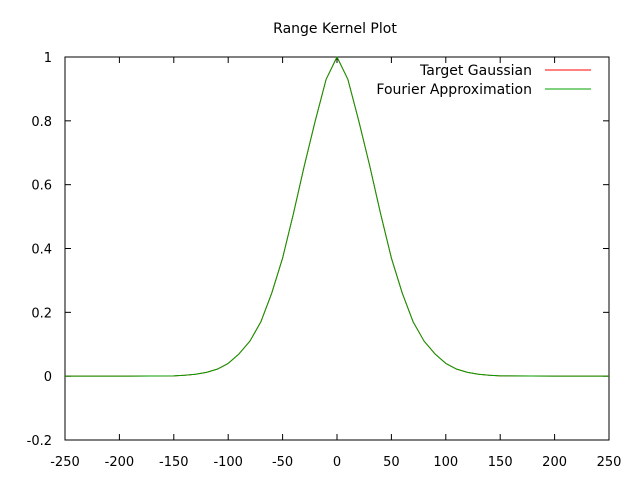  Describe the element at coordinates (228, 462) in the screenshot. I see `x-tick-label: -100` at that location.